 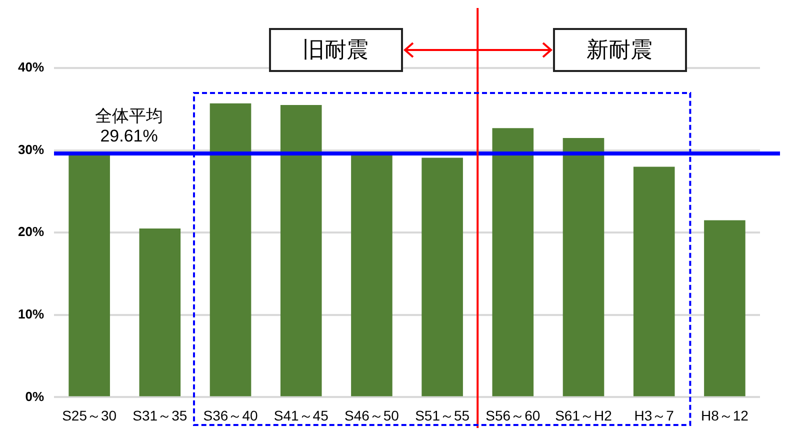 I want to click on x-tick-label: S25～30, so click(x=89, y=415).